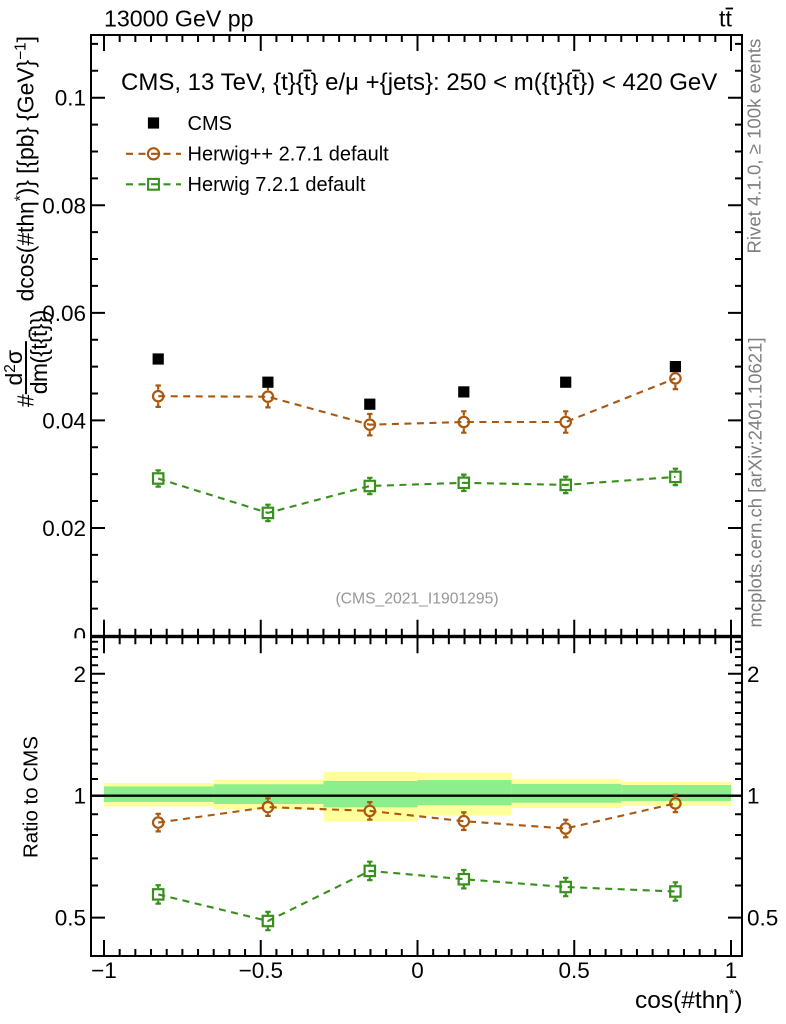  I want to click on svg-text:mcplots.cern.ch [arXiv:2401.10: mcplots.cern.ch [arXiv:2401.10621], so click(755, 483).